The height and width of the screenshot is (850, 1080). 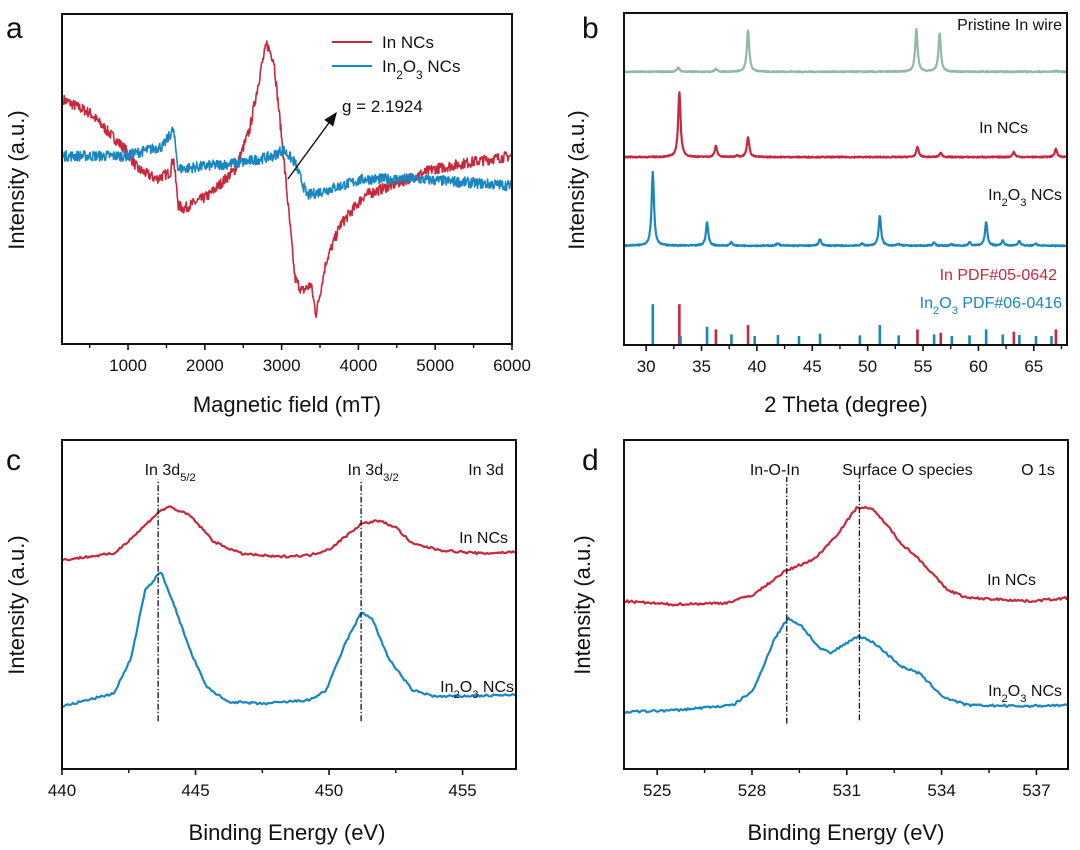 What do you see at coordinates (923, 366) in the screenshot?
I see `x-tick-label: 55` at bounding box center [923, 366].